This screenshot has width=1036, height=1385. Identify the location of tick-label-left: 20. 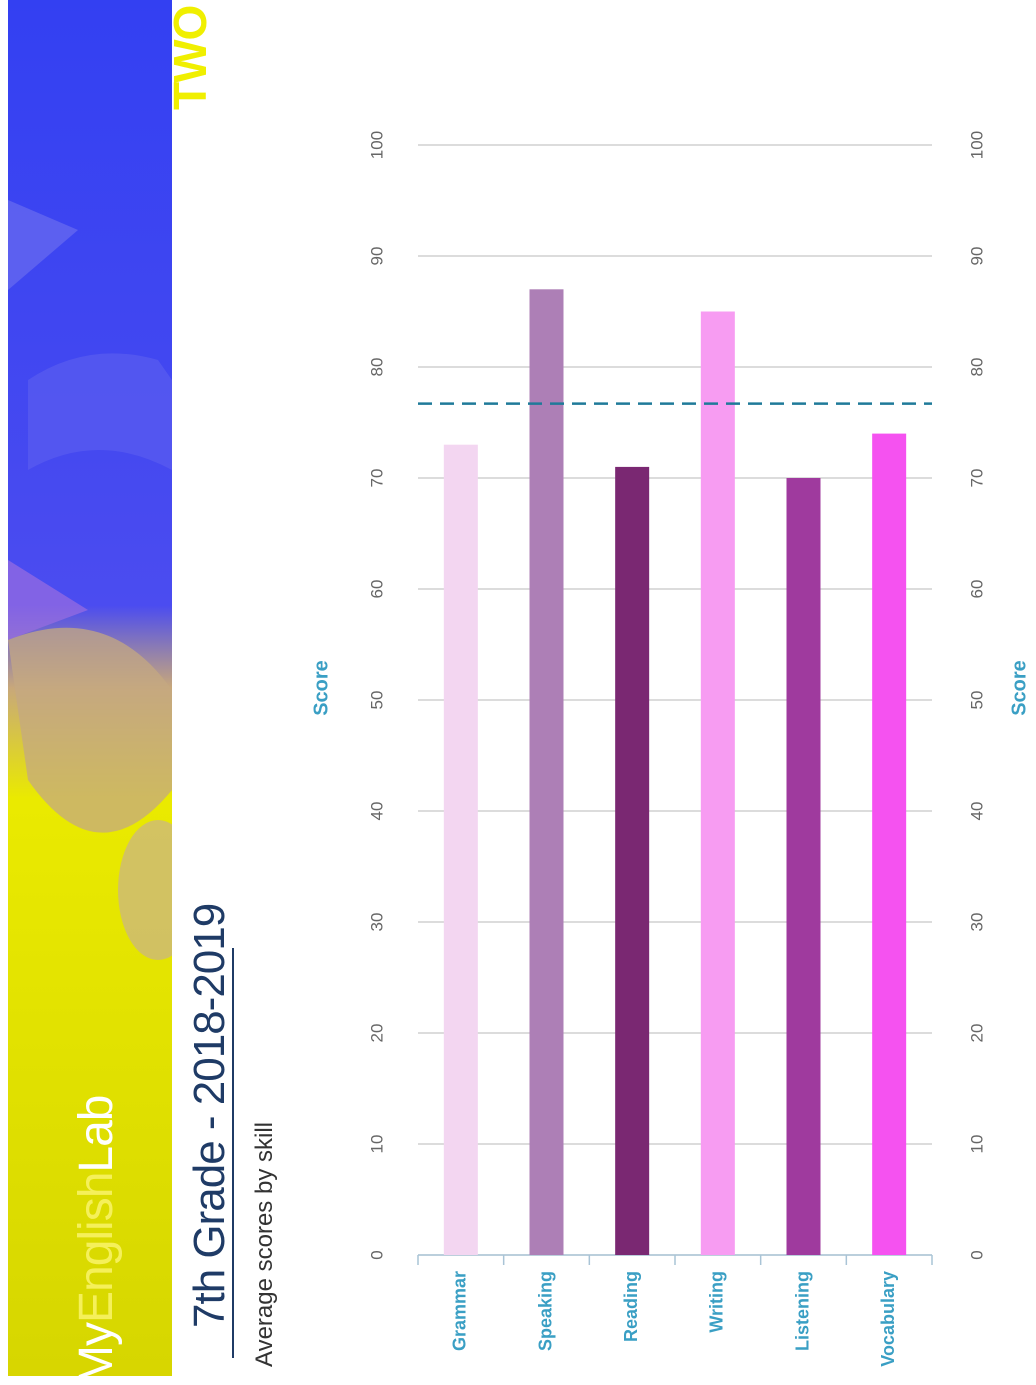
(376, 1033).